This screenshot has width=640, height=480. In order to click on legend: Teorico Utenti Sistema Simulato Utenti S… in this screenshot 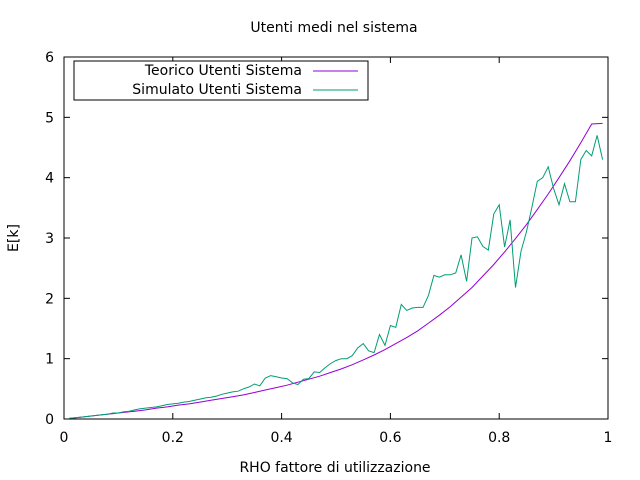, I will do `click(221, 80)`.